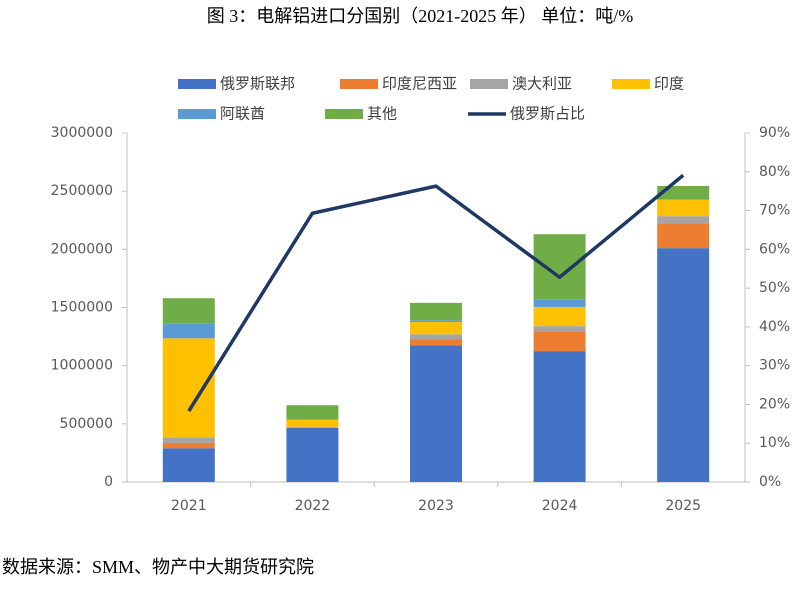  Describe the element at coordinates (382, 114) in the screenshot. I see `legend-label: 其他` at that location.